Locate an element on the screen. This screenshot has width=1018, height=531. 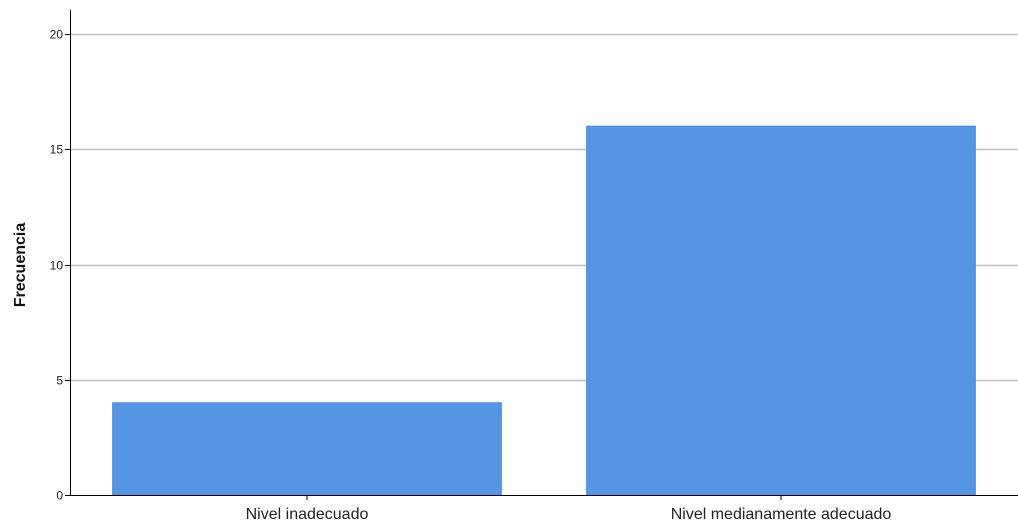
x-tick-label: Nivel medianamente adecuado is located at coordinates (781, 514).